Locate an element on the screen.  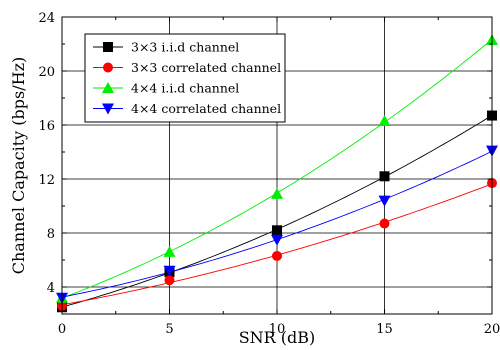
x-tick-label: 15 is located at coordinates (384, 329).